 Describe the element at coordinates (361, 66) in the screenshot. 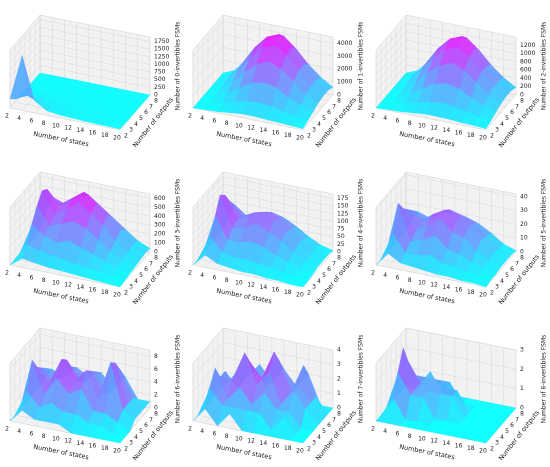

I see `z-axis-label: Number of 1-invertibles FSMs` at that location.